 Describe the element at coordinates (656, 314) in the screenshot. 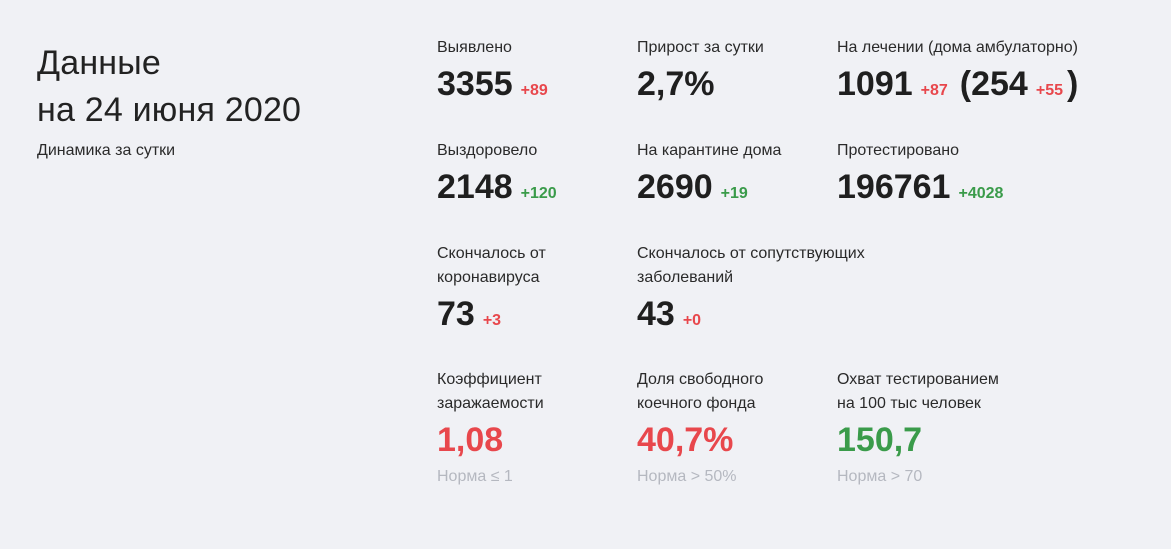

I see `stat-value: 43` at that location.